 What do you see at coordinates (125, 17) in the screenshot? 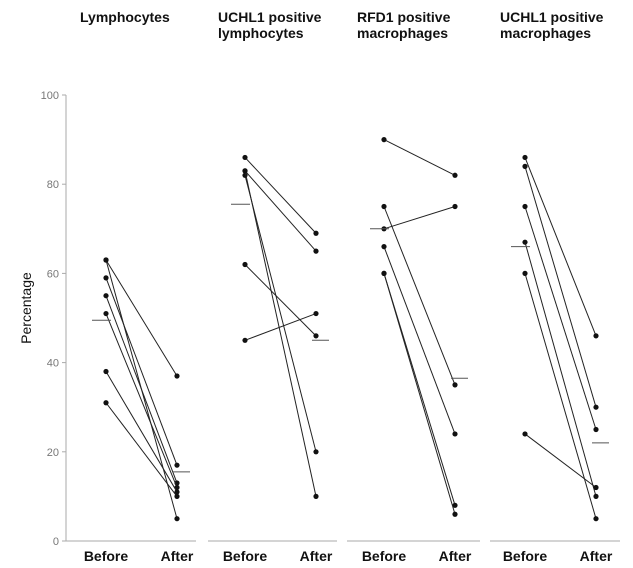
I see `panel-title-1: Lymphocytes` at bounding box center [125, 17].